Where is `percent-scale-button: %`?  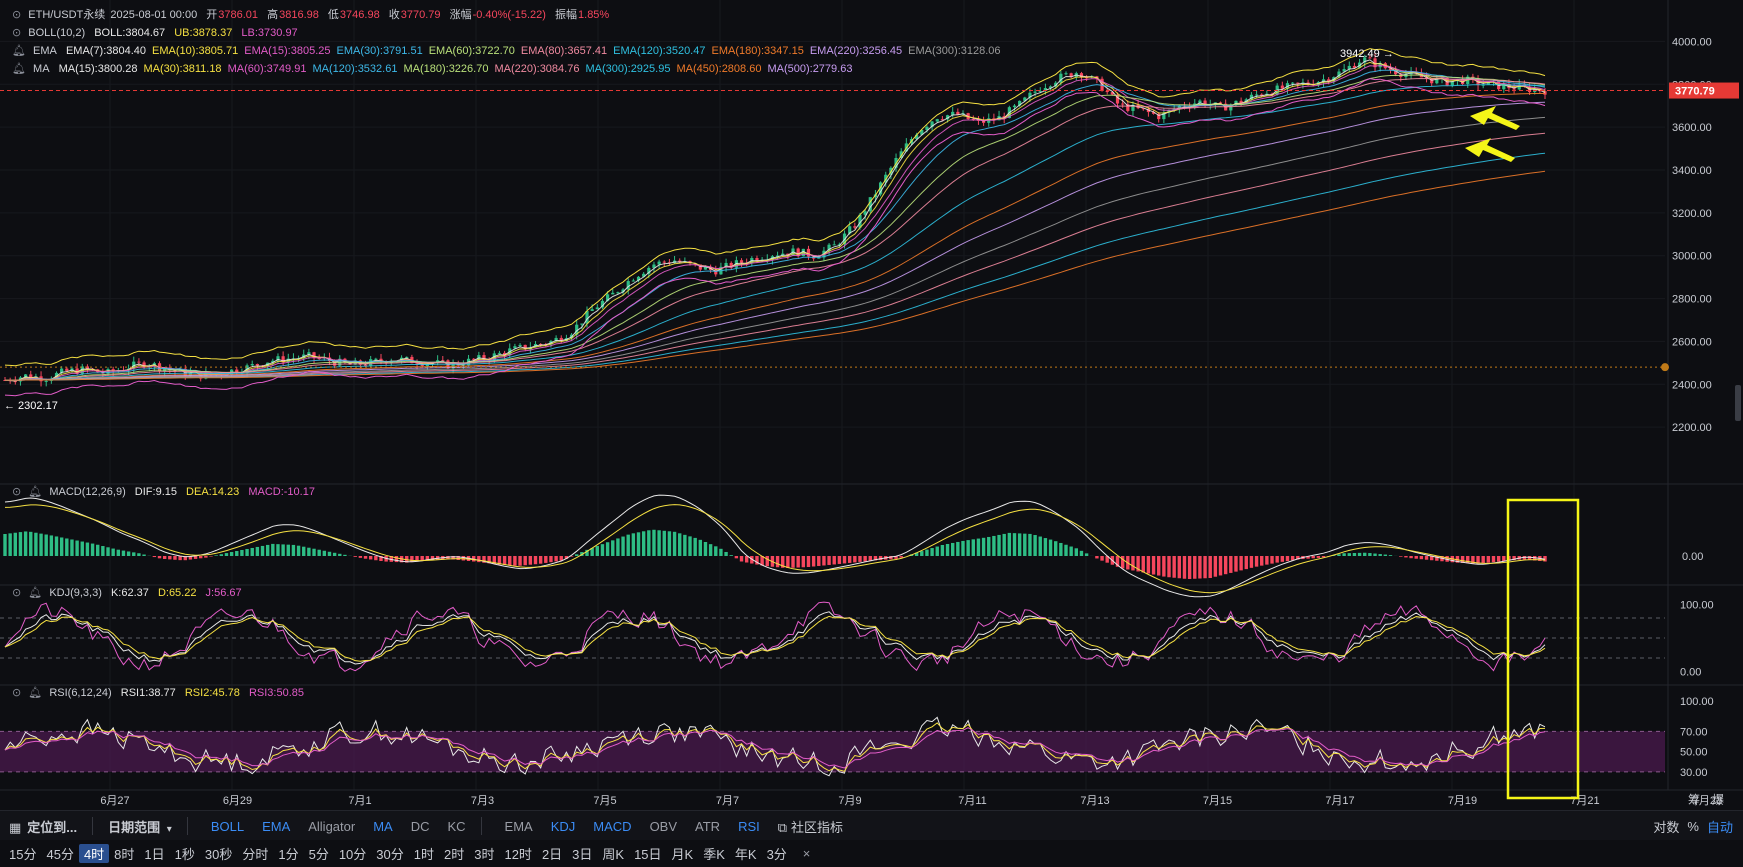 percent-scale-button: % is located at coordinates (1693, 826).